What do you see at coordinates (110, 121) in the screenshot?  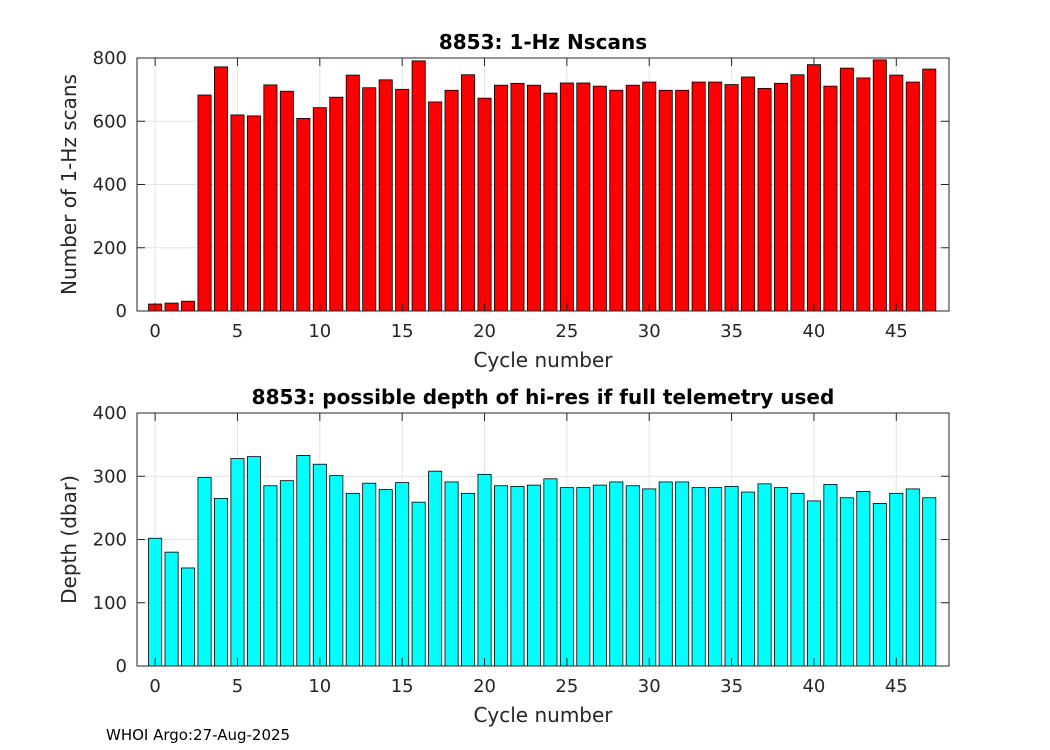 I see `y-tick-label: 600` at bounding box center [110, 121].